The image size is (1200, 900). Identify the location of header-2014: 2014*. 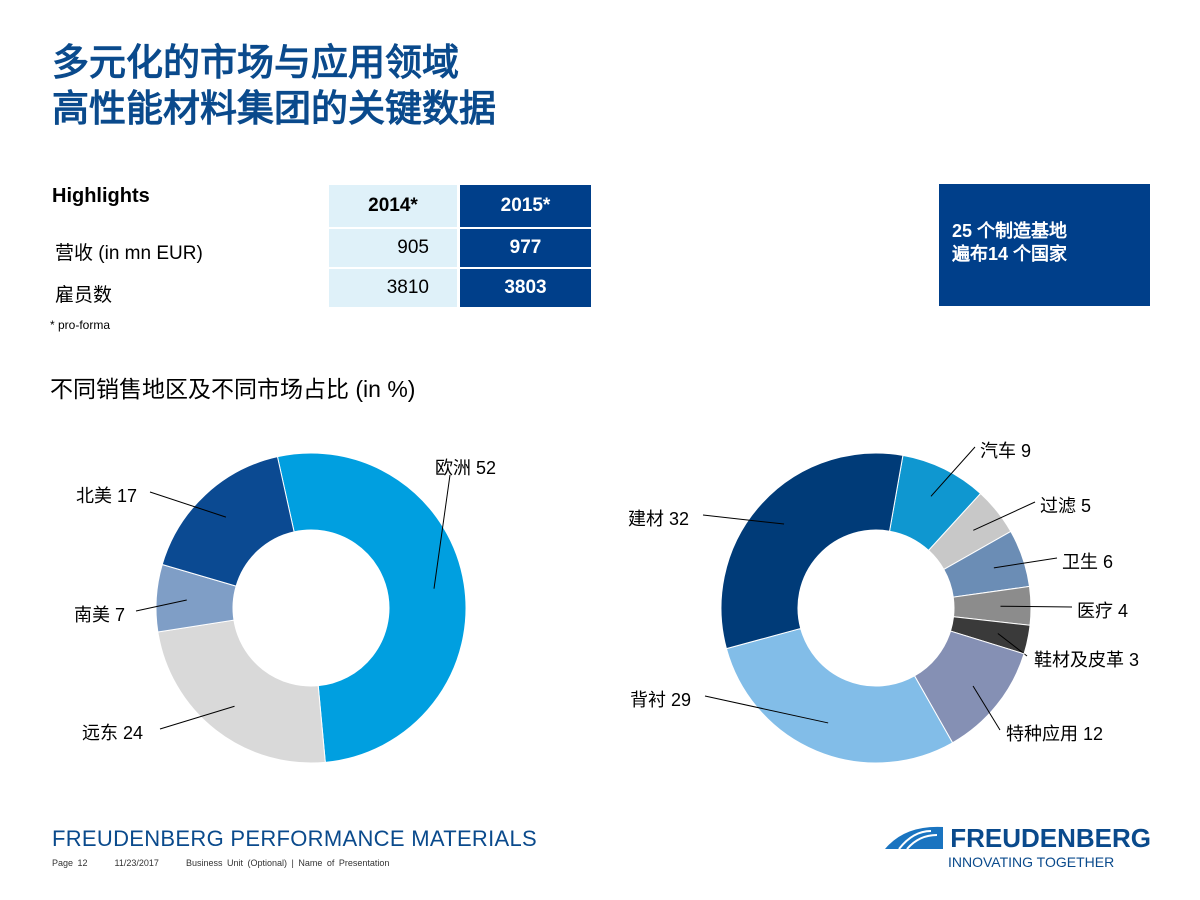
(393, 206).